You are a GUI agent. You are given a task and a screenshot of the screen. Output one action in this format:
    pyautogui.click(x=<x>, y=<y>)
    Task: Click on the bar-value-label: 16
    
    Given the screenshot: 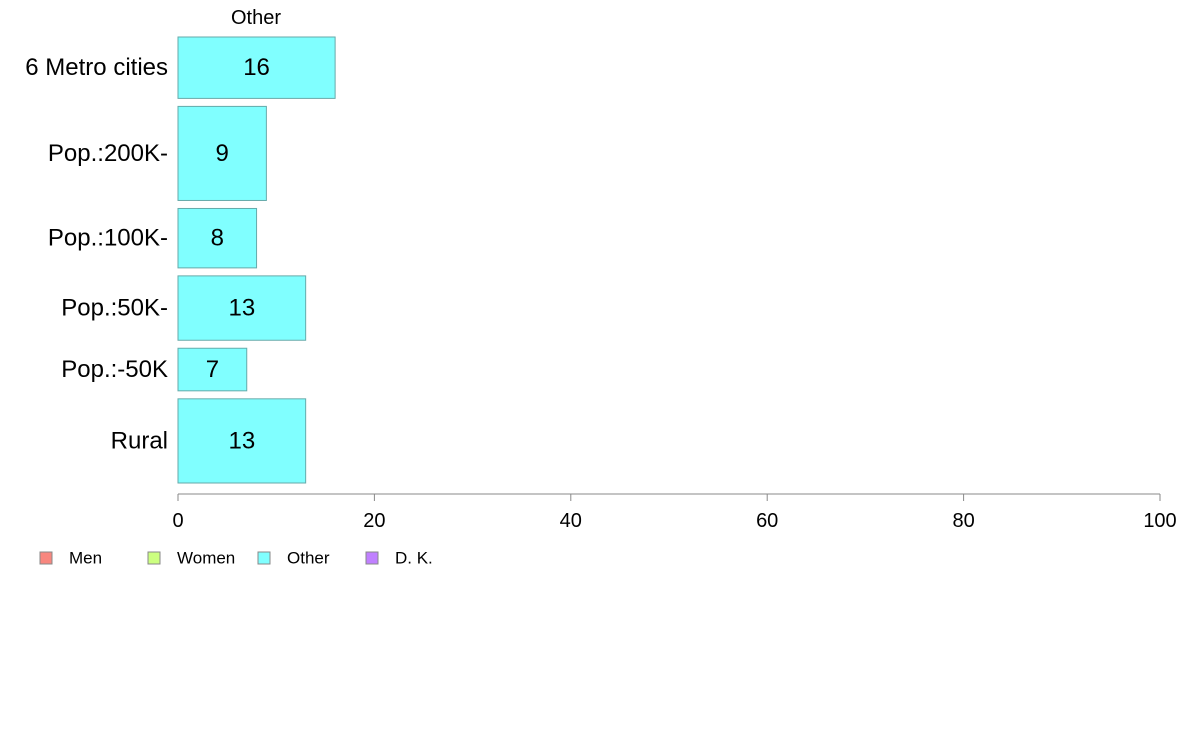 What is the action you would take?
    pyautogui.click(x=256, y=67)
    